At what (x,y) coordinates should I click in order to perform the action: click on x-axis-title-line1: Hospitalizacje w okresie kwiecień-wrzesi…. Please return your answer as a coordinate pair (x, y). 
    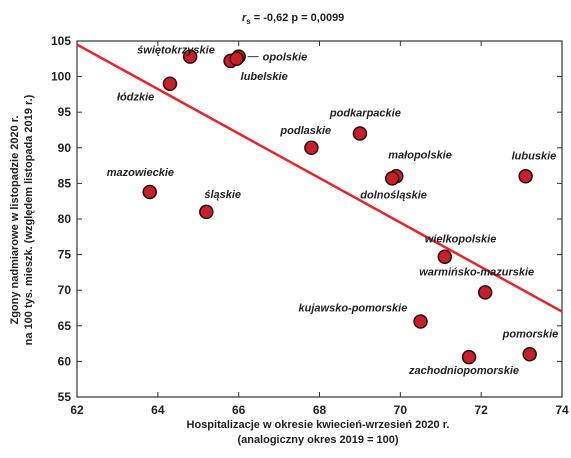
    Looking at the image, I should click on (318, 425).